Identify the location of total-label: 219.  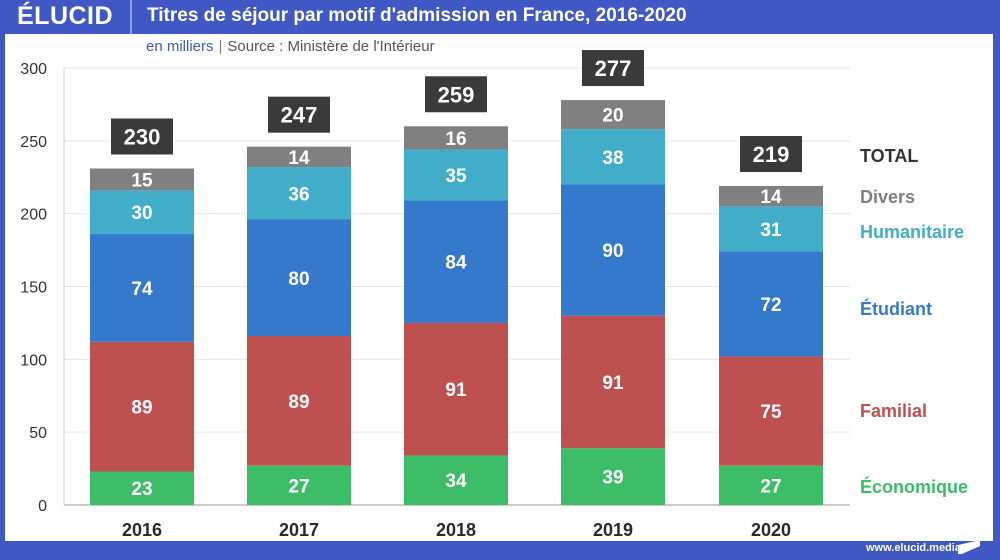
(771, 154).